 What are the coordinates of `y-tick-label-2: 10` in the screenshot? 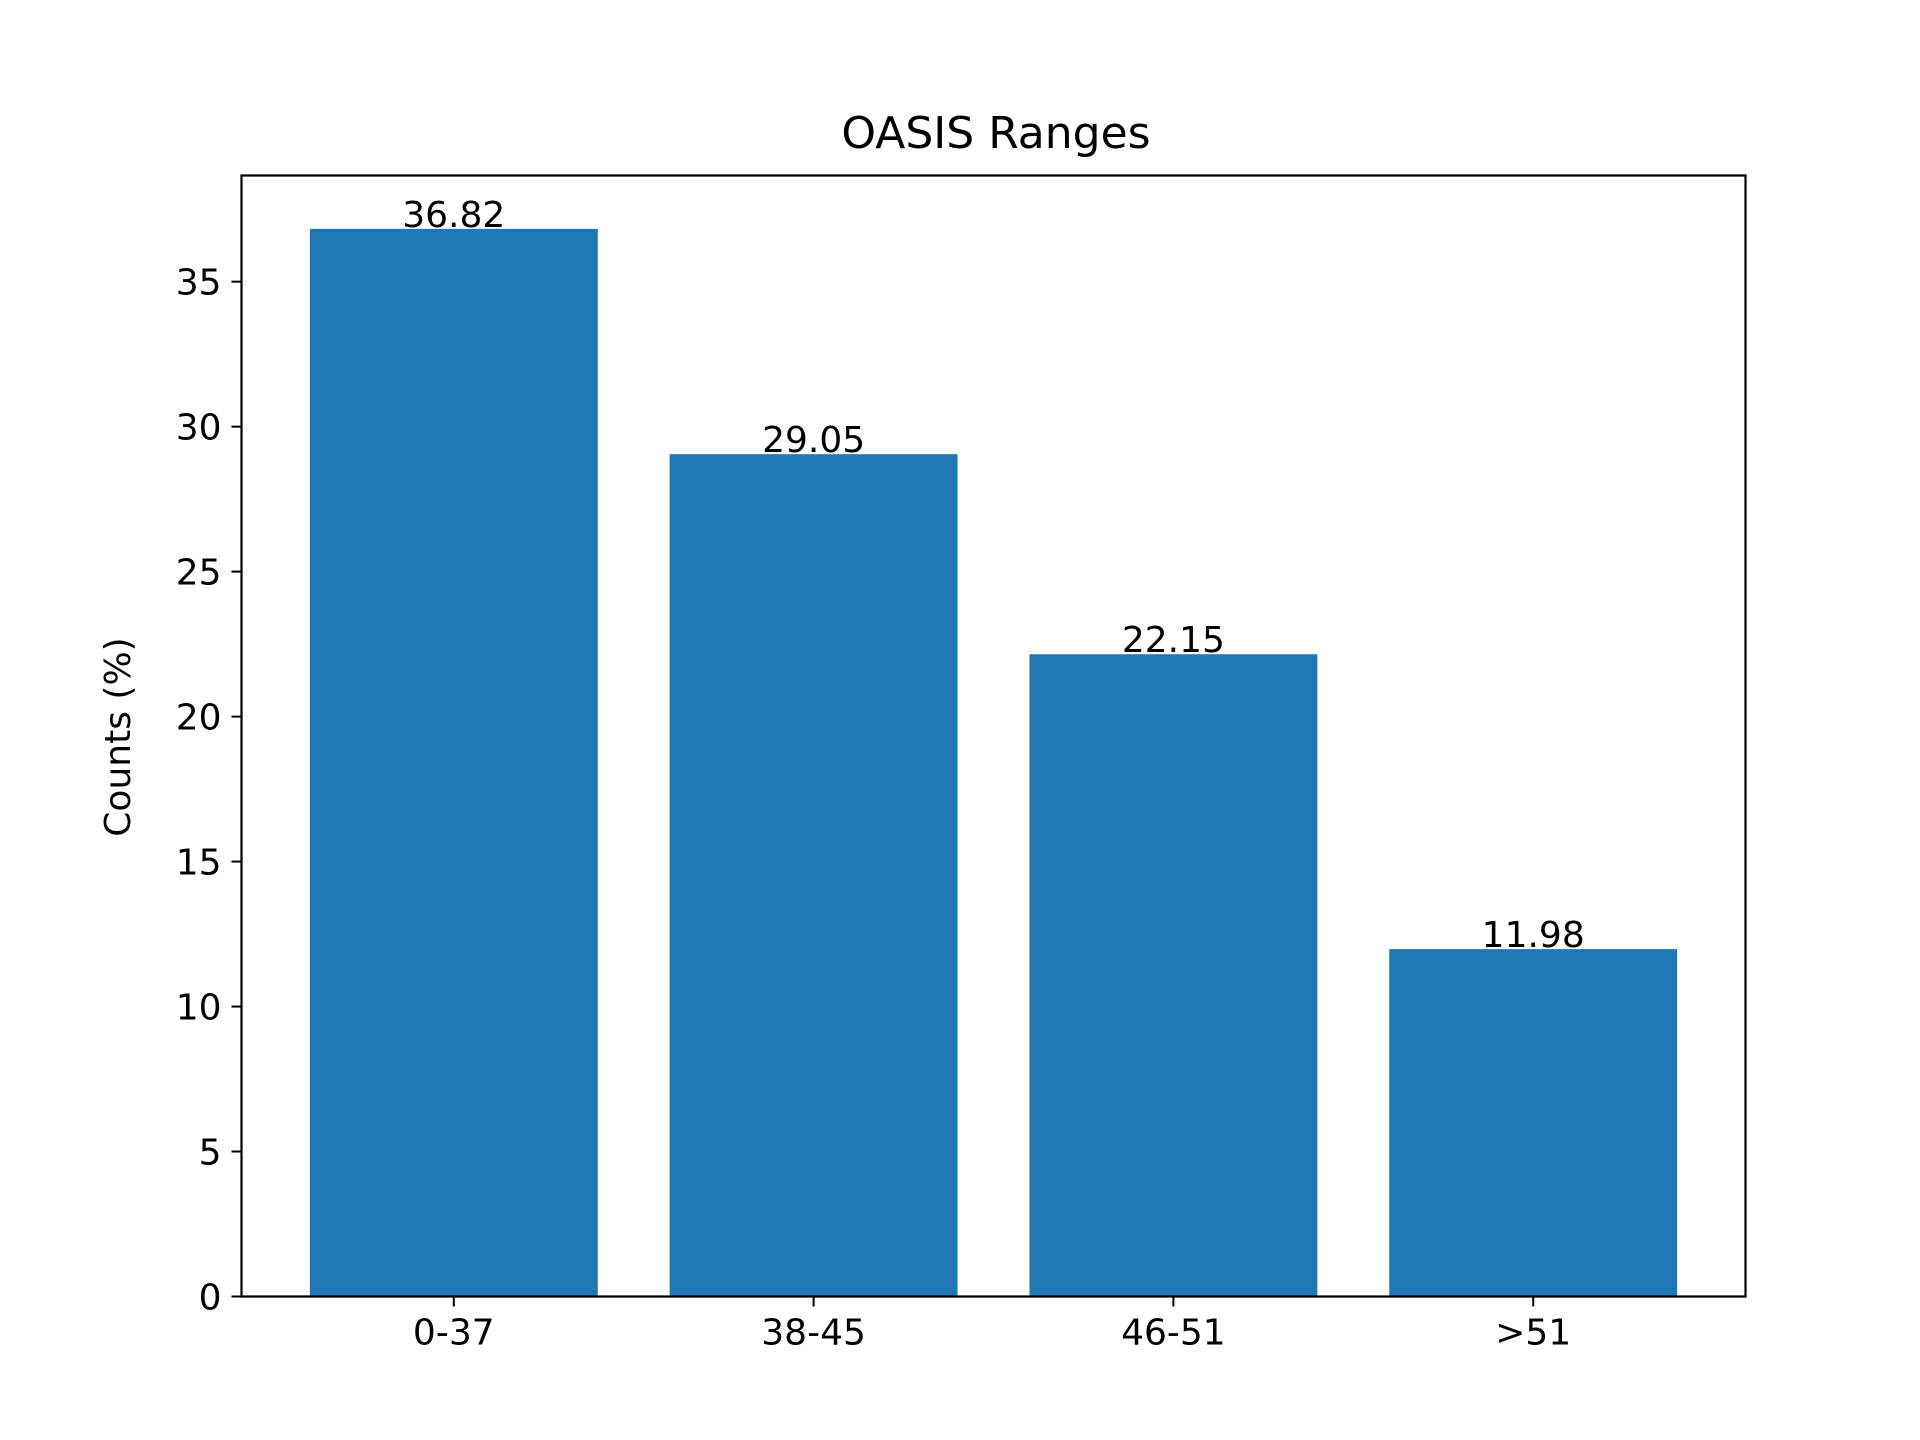 It's located at (199, 1008).